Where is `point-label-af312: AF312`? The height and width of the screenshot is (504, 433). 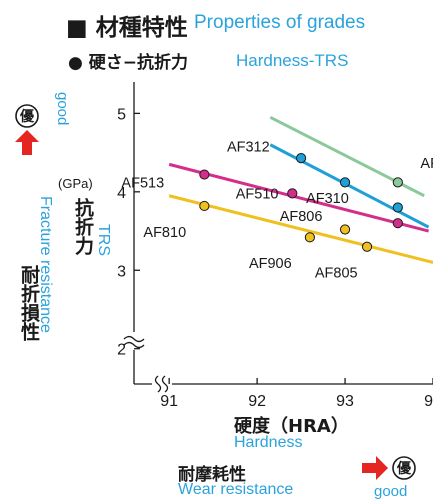
point-label-af312: AF312 is located at coordinates (248, 147).